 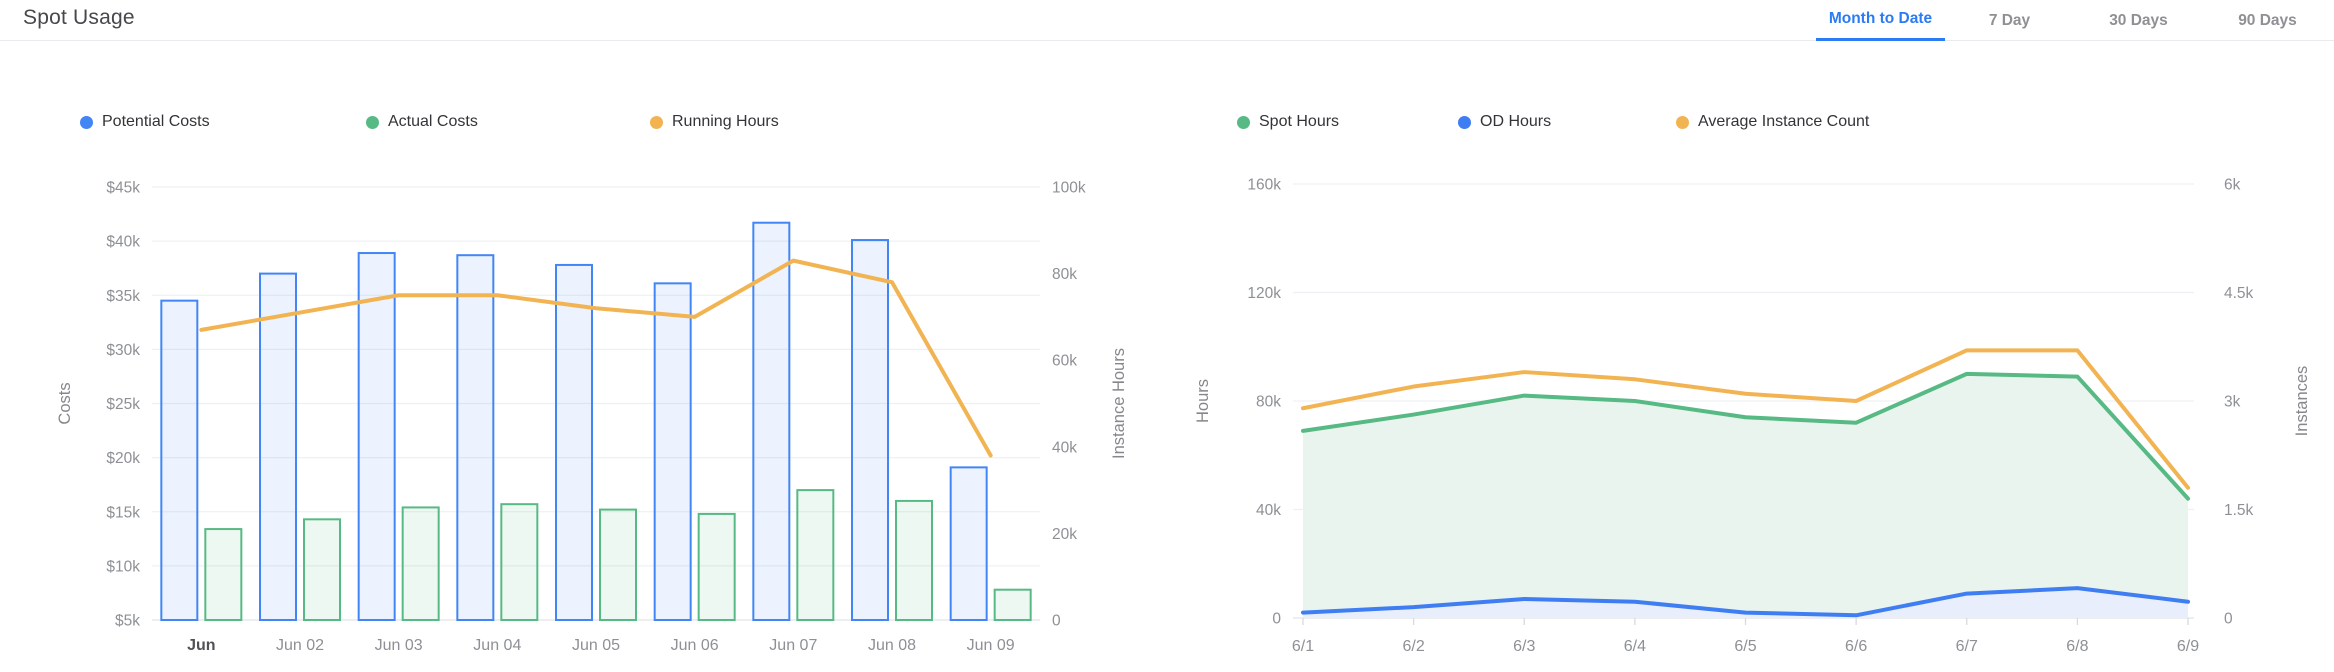 I want to click on svg-text: $25k, so click(x=123, y=404).